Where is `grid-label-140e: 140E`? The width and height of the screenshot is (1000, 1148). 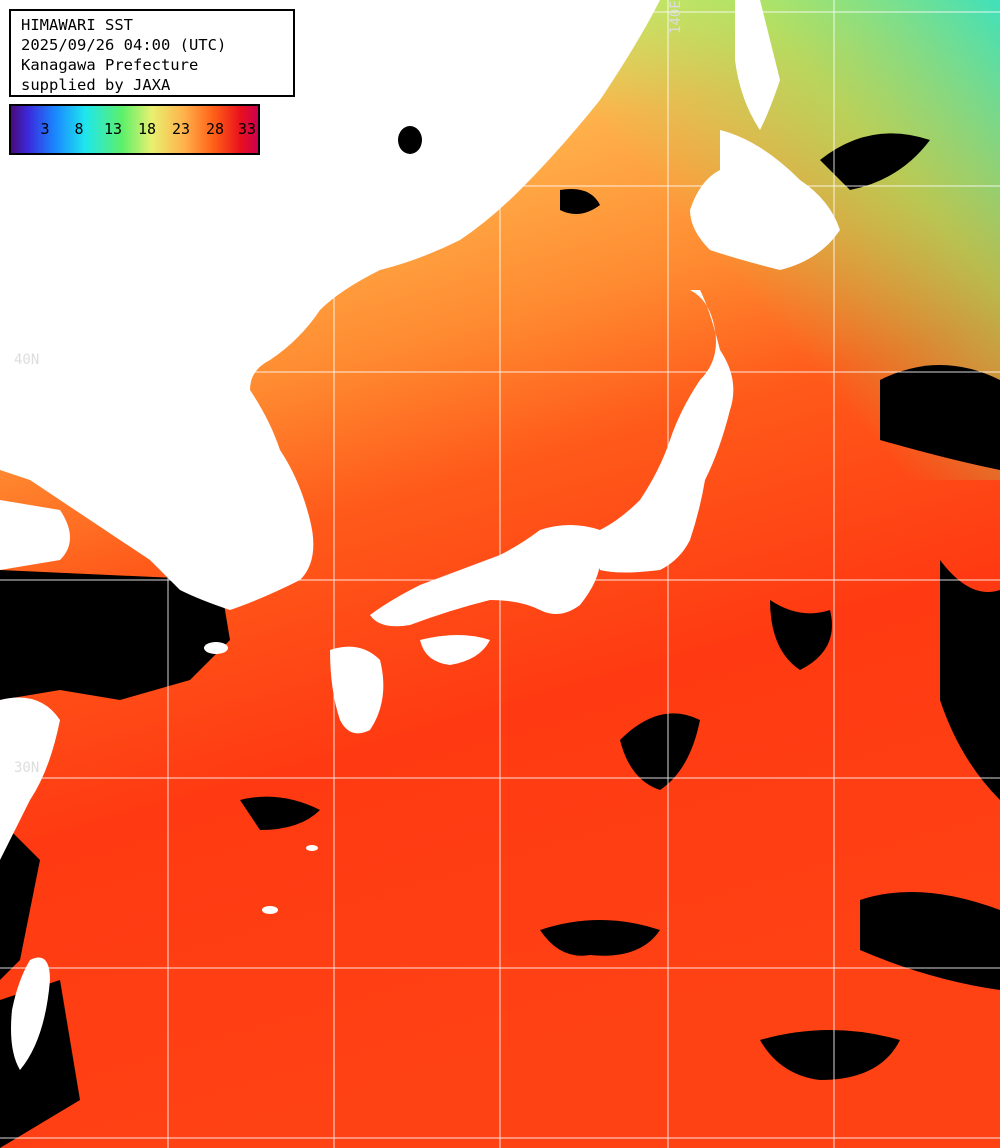
grid-label-140e: 140E is located at coordinates (676, 17).